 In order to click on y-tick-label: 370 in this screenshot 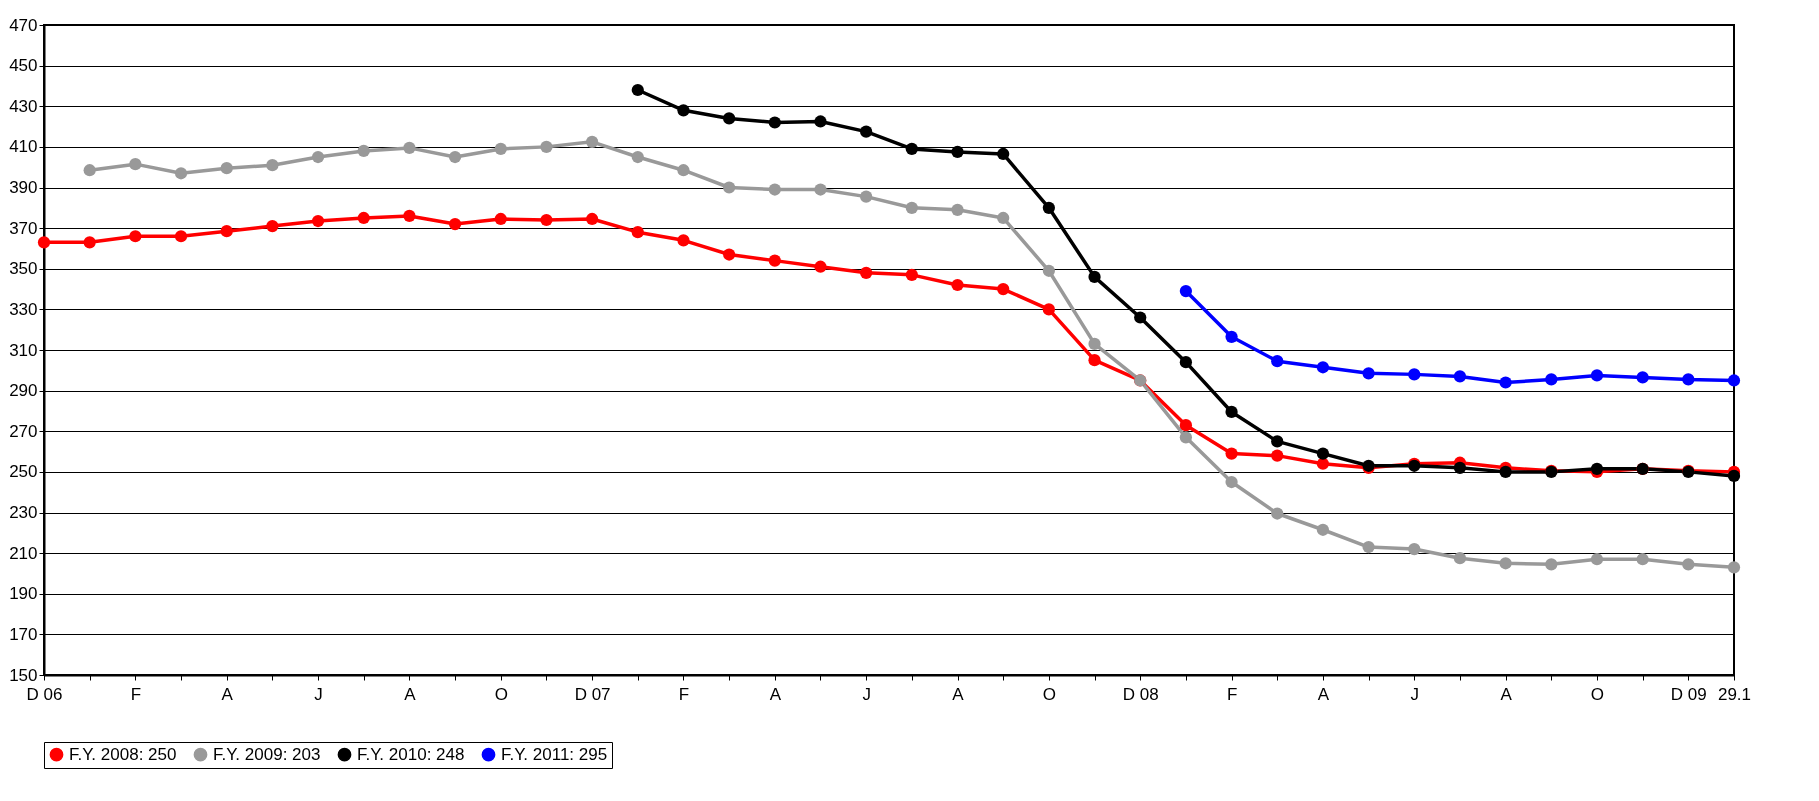, I will do `click(23, 228)`.